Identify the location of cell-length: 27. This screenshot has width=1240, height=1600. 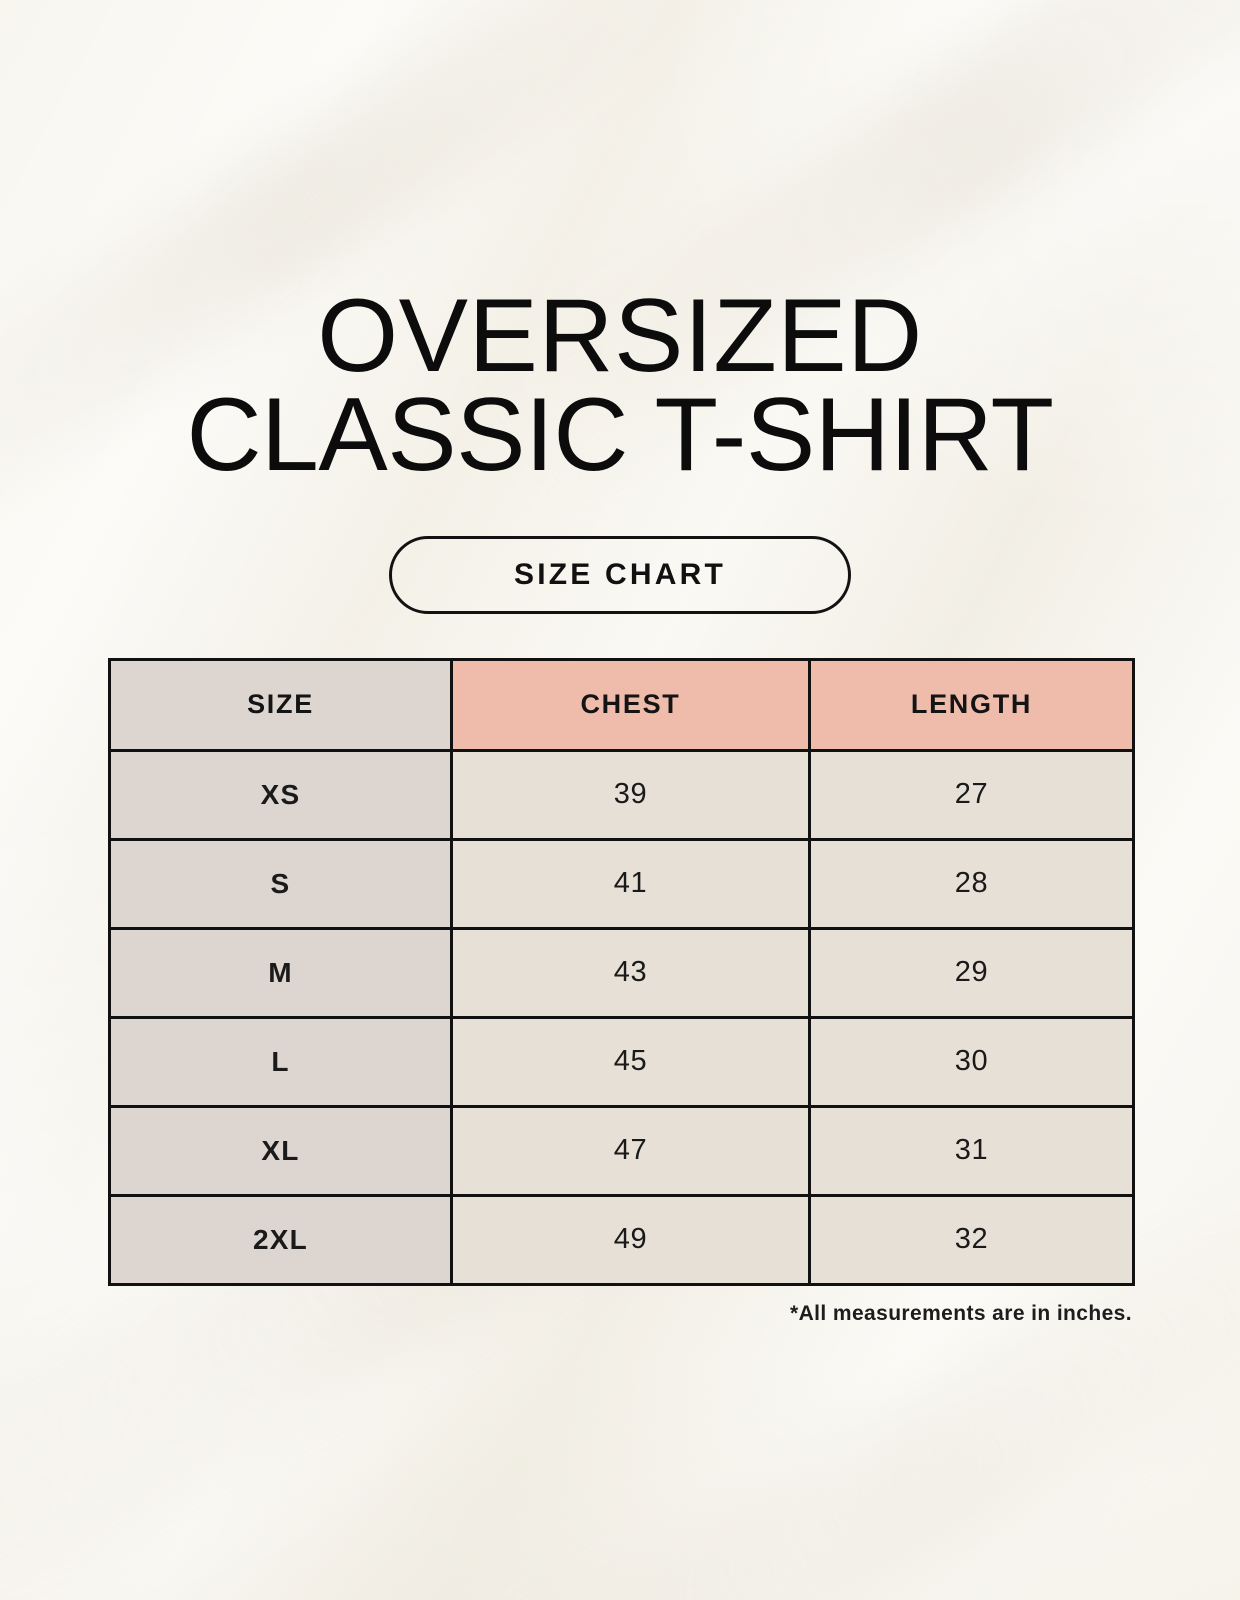
(971, 794).